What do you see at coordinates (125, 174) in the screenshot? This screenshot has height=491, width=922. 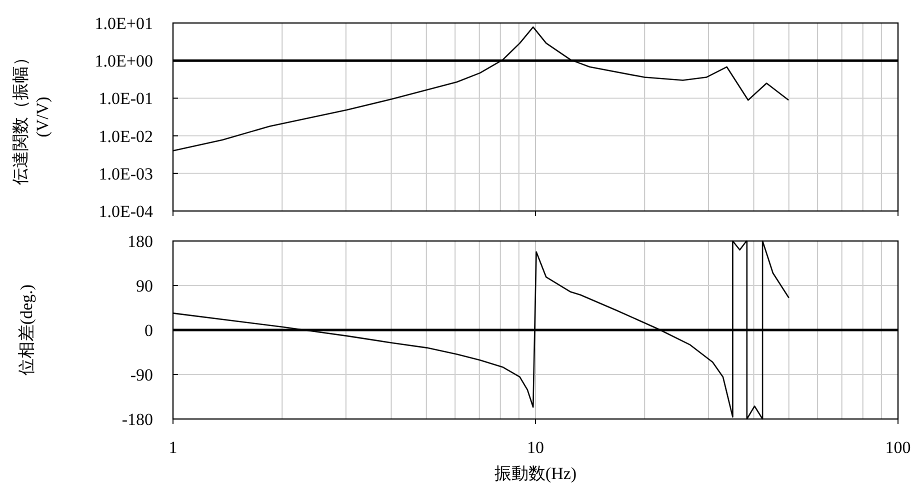 I see `y-tick-label: 1.0E-03` at bounding box center [125, 174].